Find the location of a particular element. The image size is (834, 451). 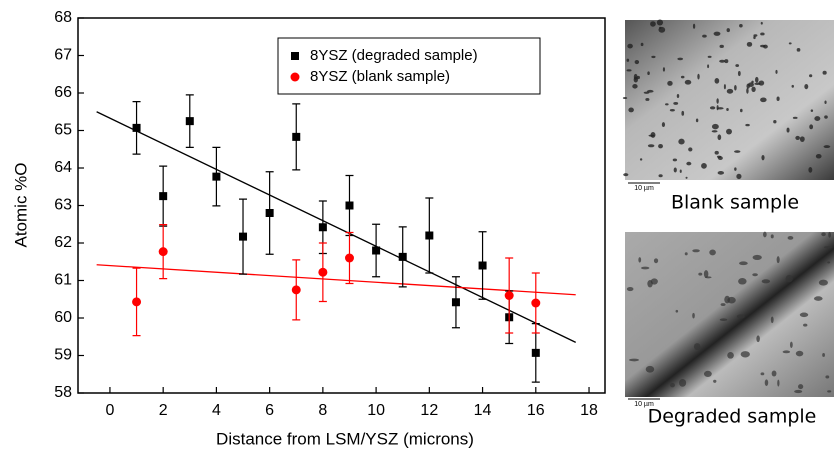

legend-label: 8YSZ (blank sample) is located at coordinates (380, 76).